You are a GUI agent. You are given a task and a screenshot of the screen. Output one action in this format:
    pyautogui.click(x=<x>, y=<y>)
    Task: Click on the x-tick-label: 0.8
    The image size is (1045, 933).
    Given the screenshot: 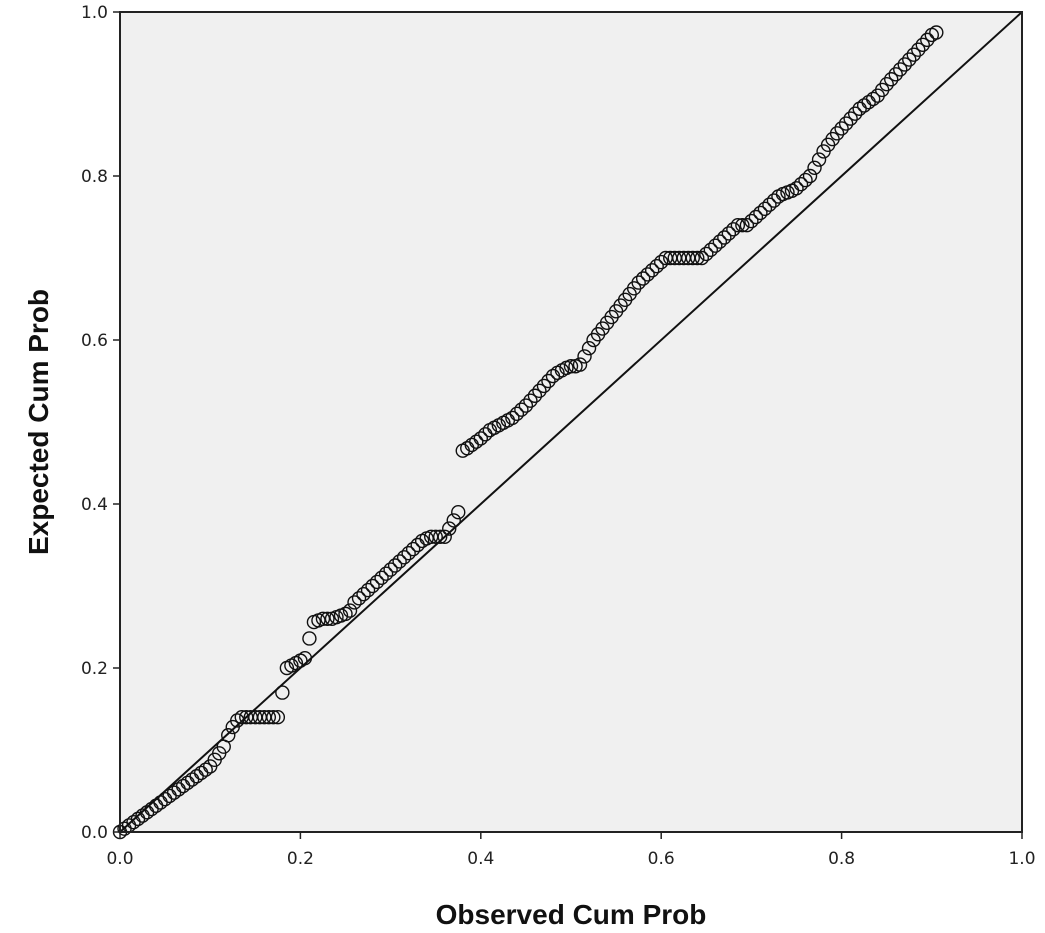 What is the action you would take?
    pyautogui.click(x=841, y=859)
    